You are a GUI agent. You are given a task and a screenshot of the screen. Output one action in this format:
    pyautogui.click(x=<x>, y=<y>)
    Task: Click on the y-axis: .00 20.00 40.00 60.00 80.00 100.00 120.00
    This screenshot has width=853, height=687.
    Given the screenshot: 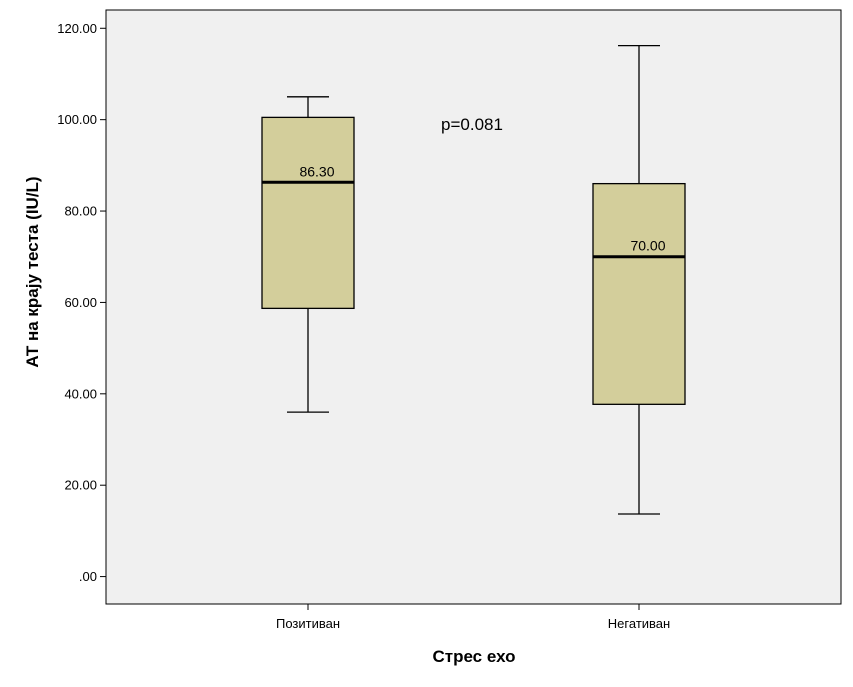 What is the action you would take?
    pyautogui.click(x=81, y=302)
    